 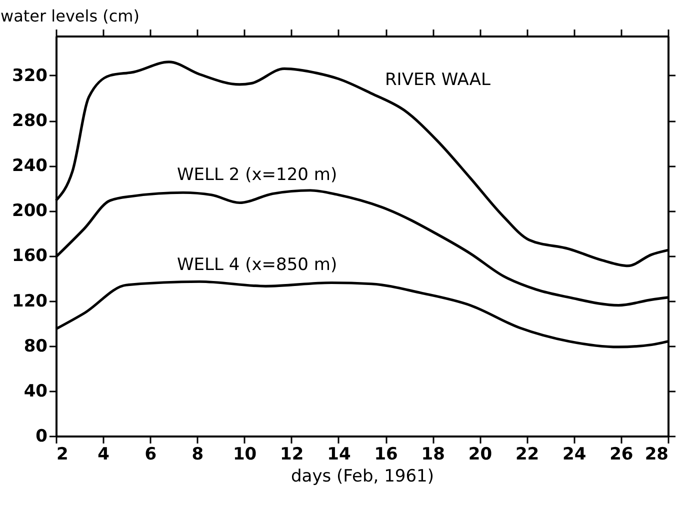 I want to click on x-tick-label: 6, so click(x=150, y=454).